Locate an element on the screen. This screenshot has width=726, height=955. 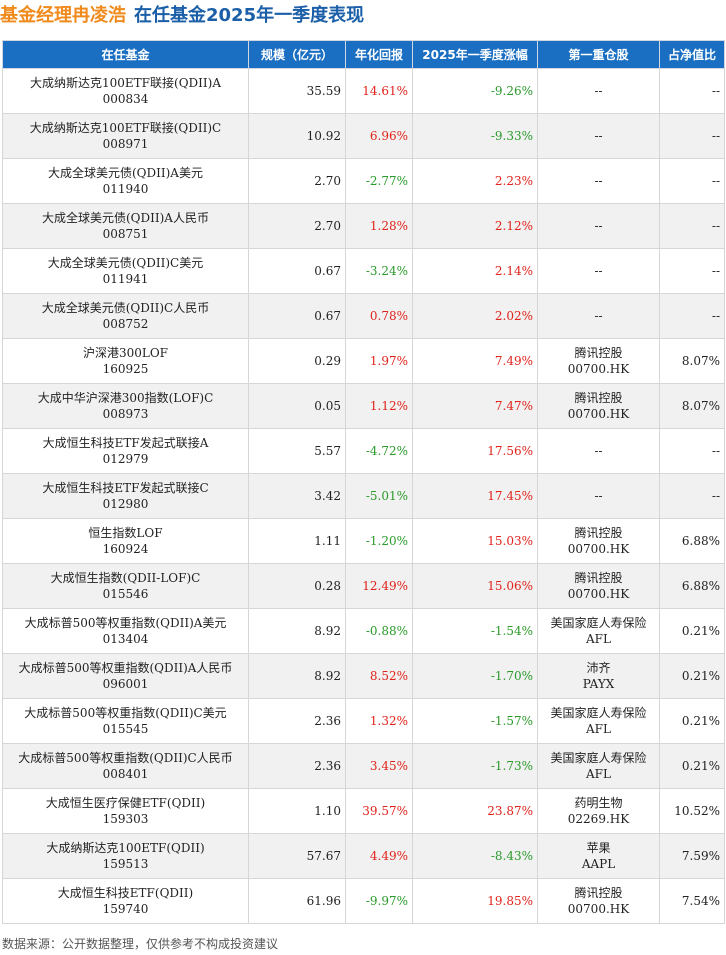
fund-name: 大成标普500等权重指数(QDII)A美元 is located at coordinates (125, 623).